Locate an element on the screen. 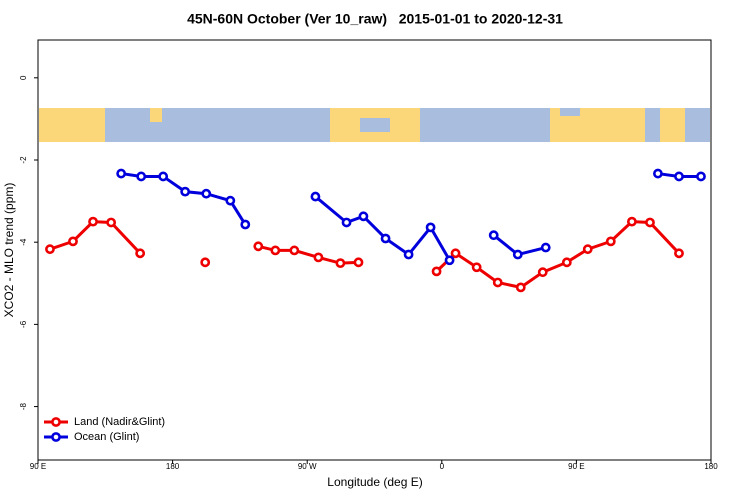  series-line is located at coordinates (410, 217).